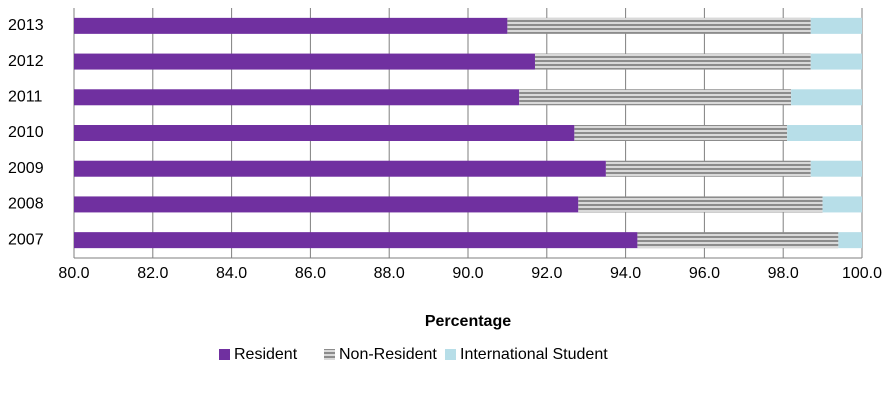 Image resolution: width=888 pixels, height=394 pixels. Describe the element at coordinates (310, 273) in the screenshot. I see `x-tick-label: 86.0` at that location.